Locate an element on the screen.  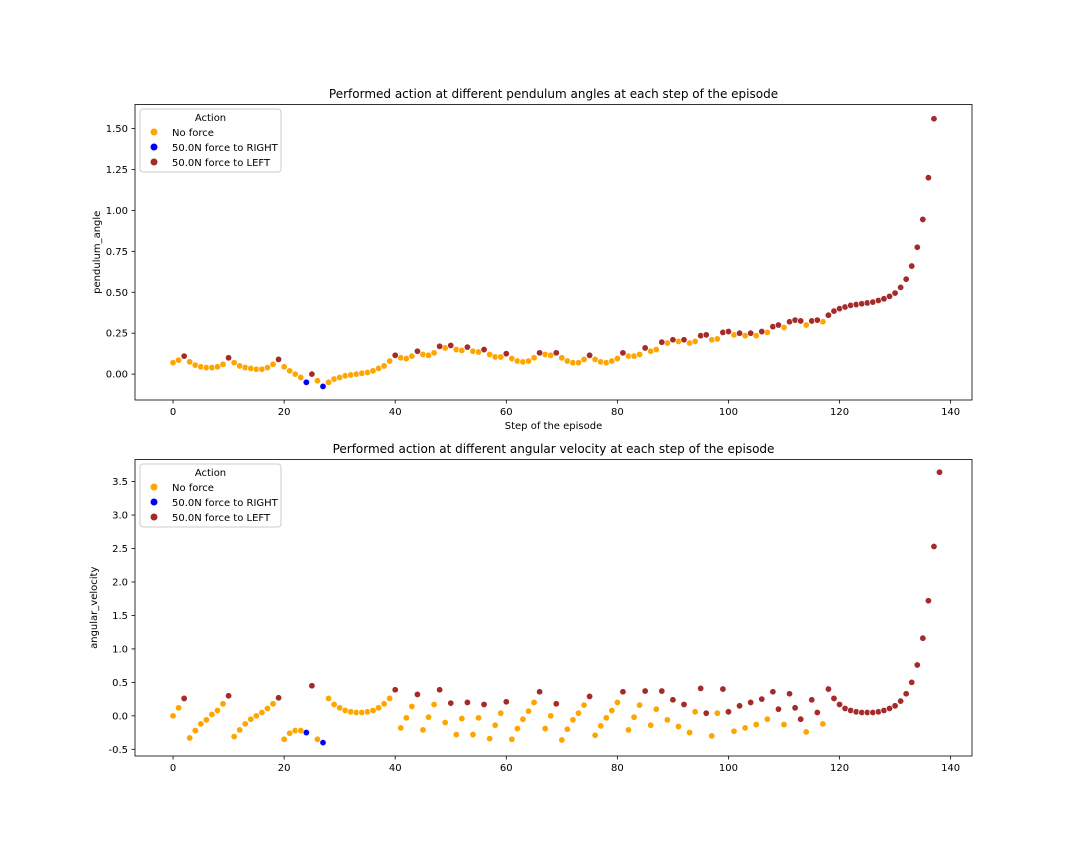
x-tick-label: 40 is located at coordinates (395, 412).